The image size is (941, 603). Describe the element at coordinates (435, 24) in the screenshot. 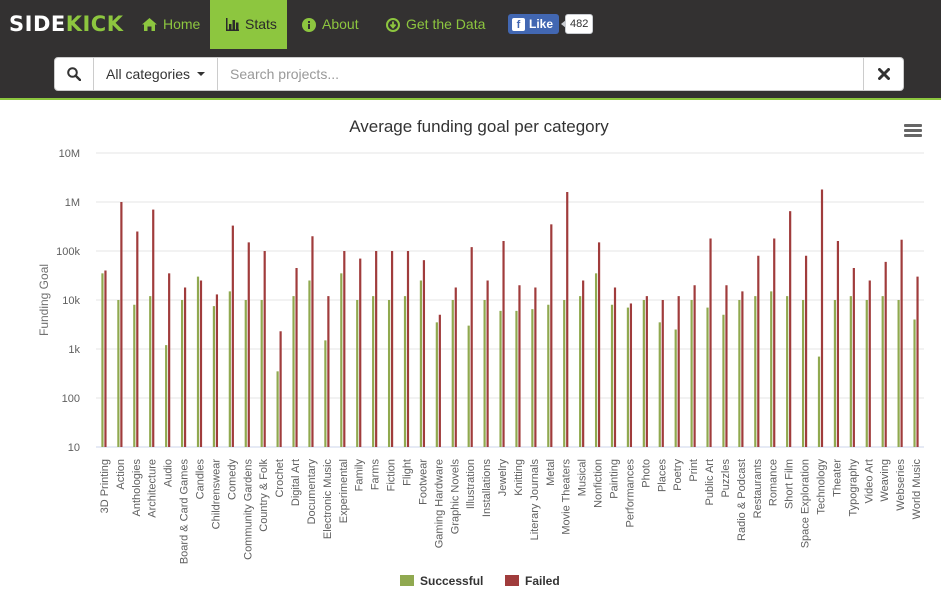

I see `nav-get-data: Get the Data` at that location.